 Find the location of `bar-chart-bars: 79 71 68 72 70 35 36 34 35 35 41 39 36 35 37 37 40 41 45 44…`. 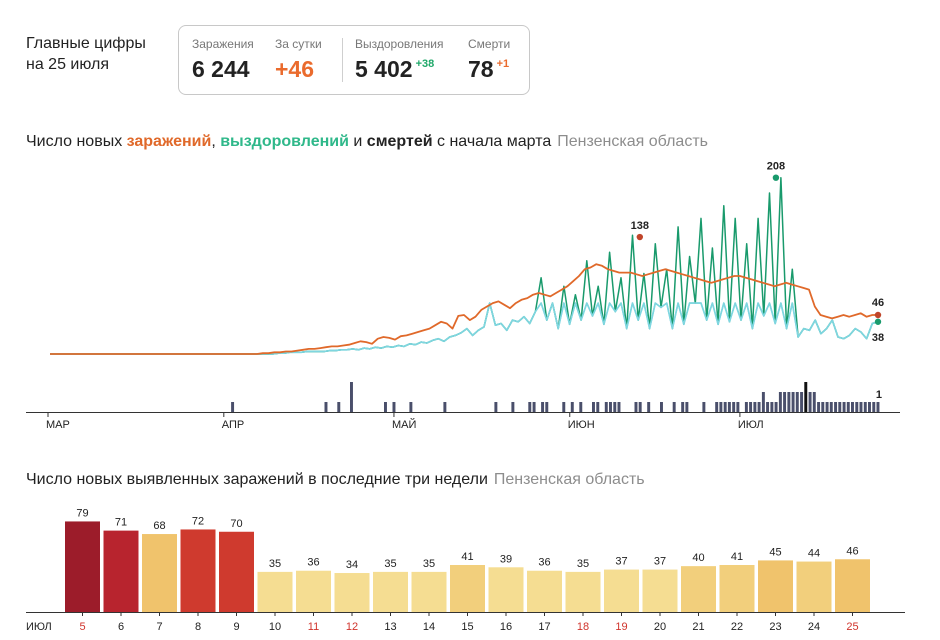

bar-chart-bars: 79 71 68 72 70 35 36 34 35 35 41 39 36 35 37 37 40 41 45 44… is located at coordinates (467, 559).